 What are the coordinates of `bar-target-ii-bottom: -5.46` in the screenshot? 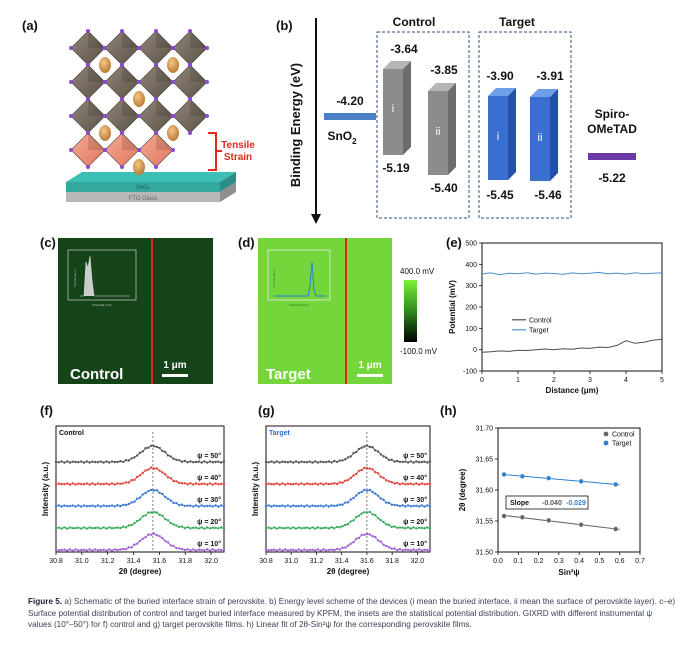 It's located at (548, 195).